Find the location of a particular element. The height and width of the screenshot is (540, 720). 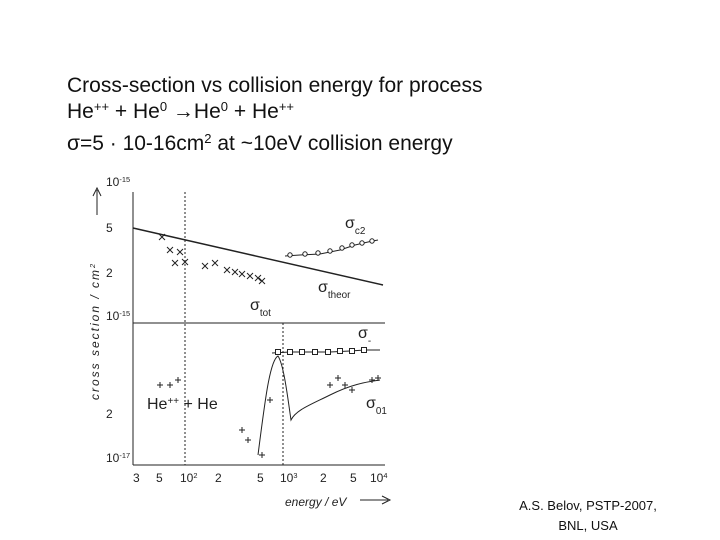

x-tick-label-part: 10 is located at coordinates (377, 478).